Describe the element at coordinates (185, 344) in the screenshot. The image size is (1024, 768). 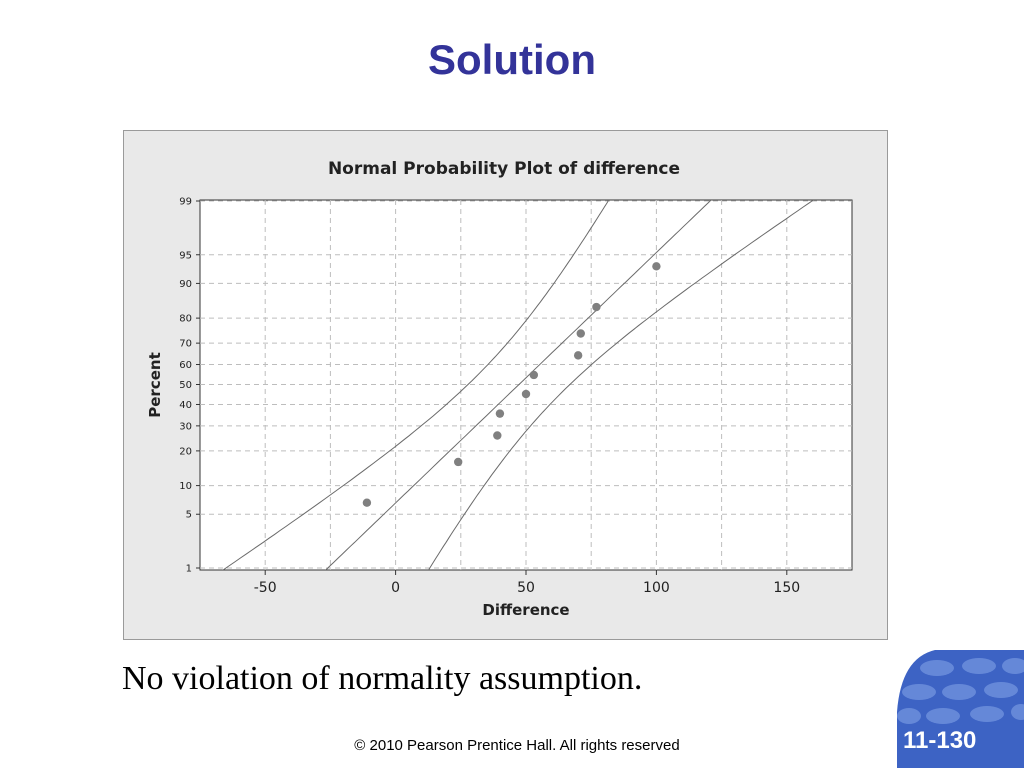
I see `y-tick-label: 70` at that location.